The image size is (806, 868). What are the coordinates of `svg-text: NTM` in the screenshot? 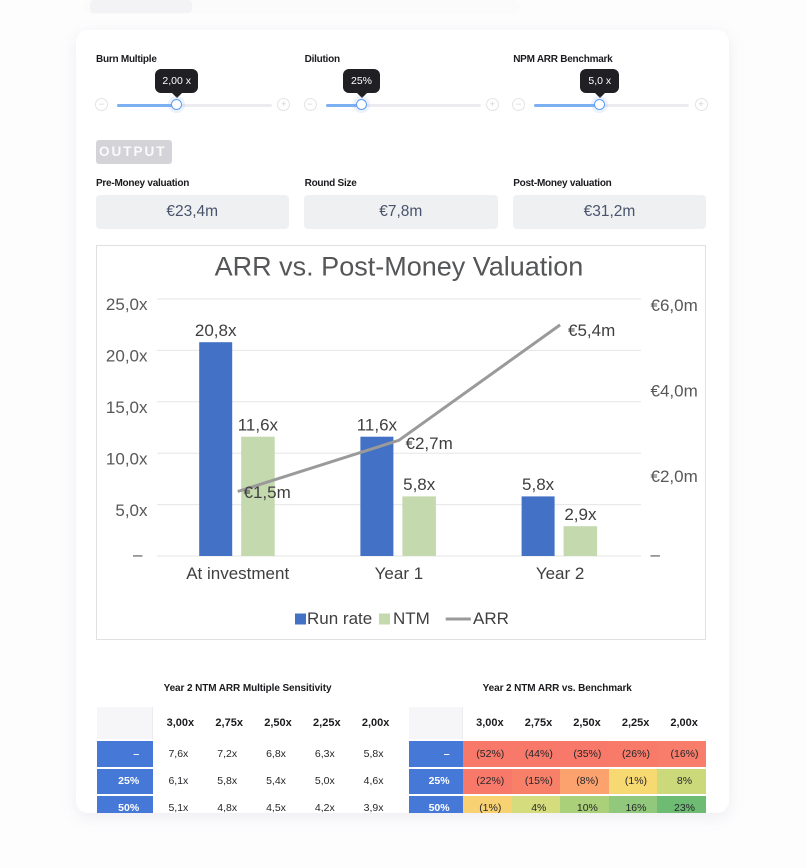 It's located at (411, 618).